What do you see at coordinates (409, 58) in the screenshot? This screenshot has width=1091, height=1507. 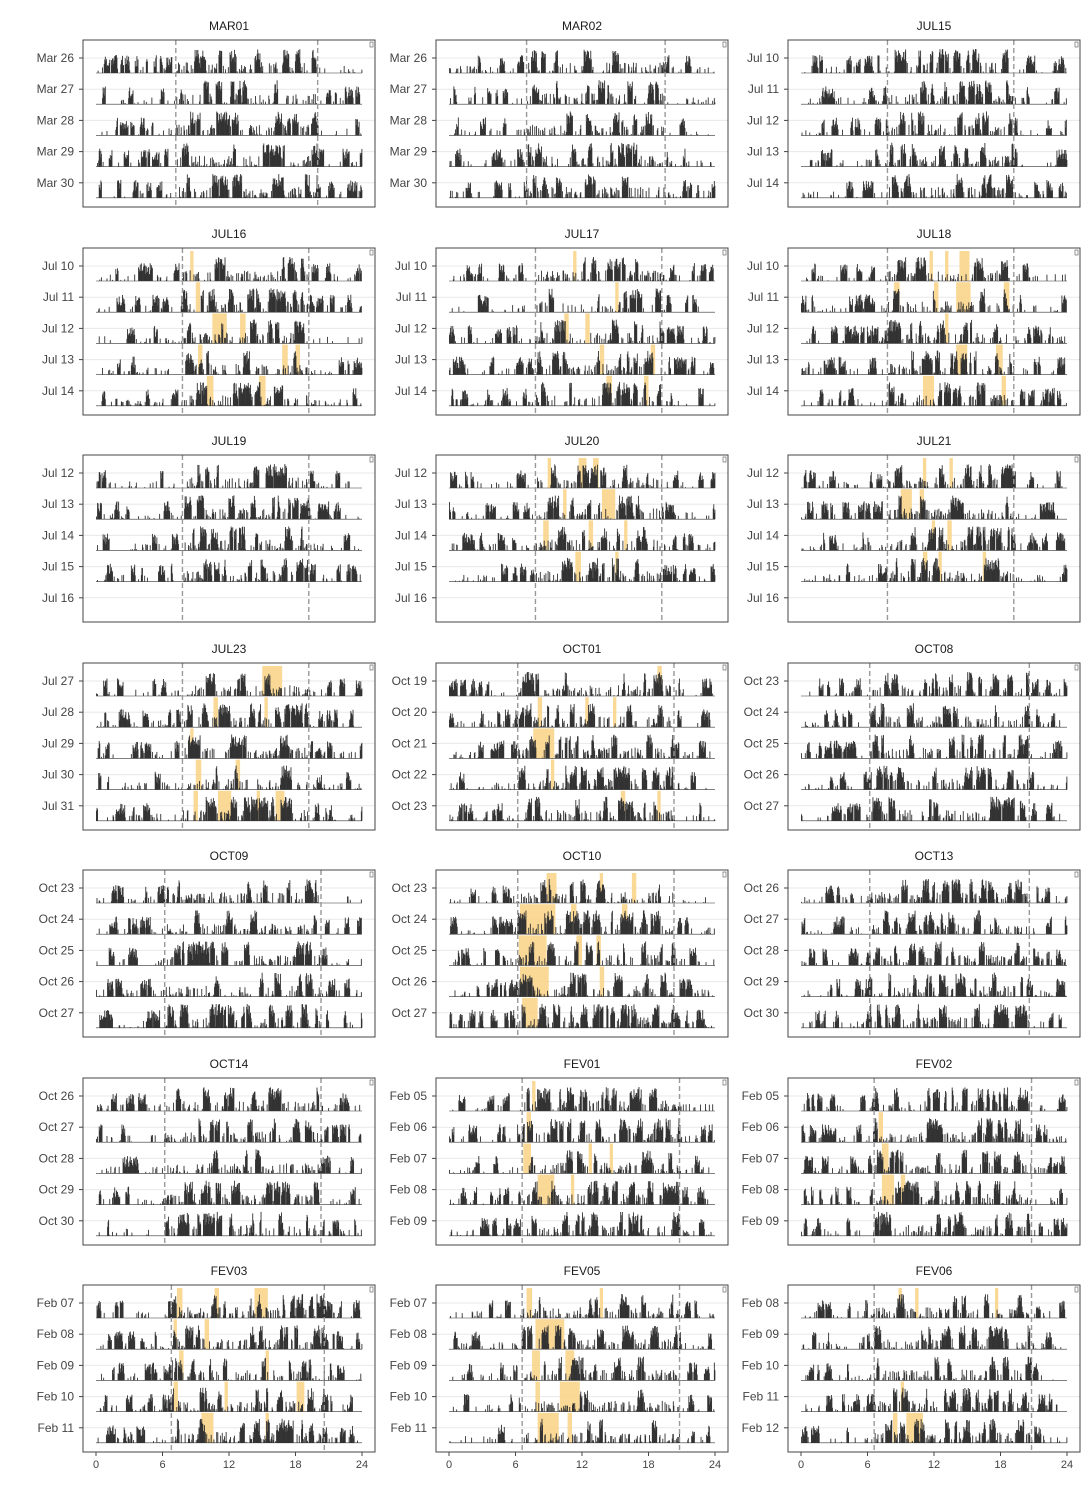 I see `ytick-label: Mar 26` at bounding box center [409, 58].